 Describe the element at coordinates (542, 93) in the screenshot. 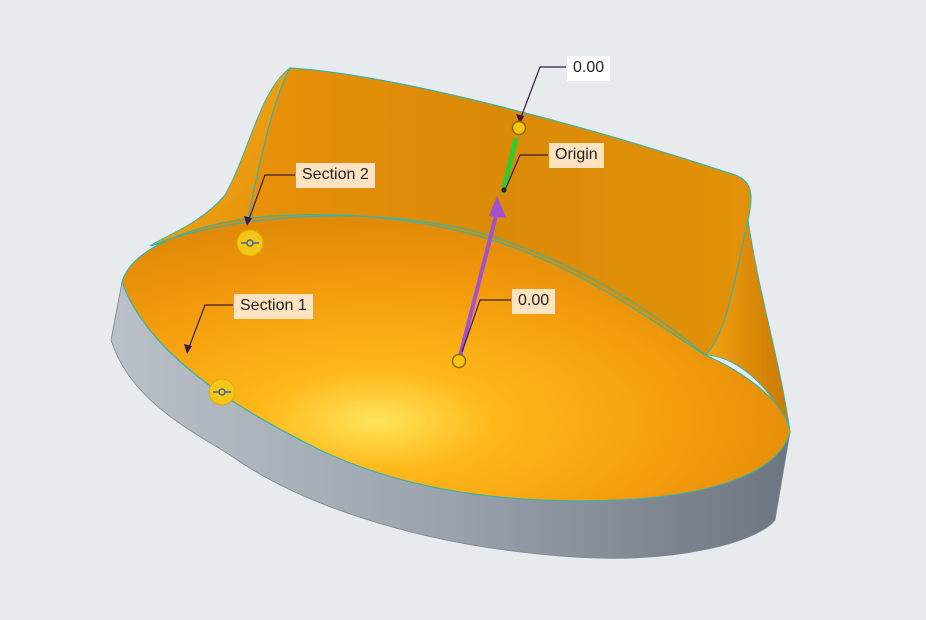

I see `top-value-leader` at that location.